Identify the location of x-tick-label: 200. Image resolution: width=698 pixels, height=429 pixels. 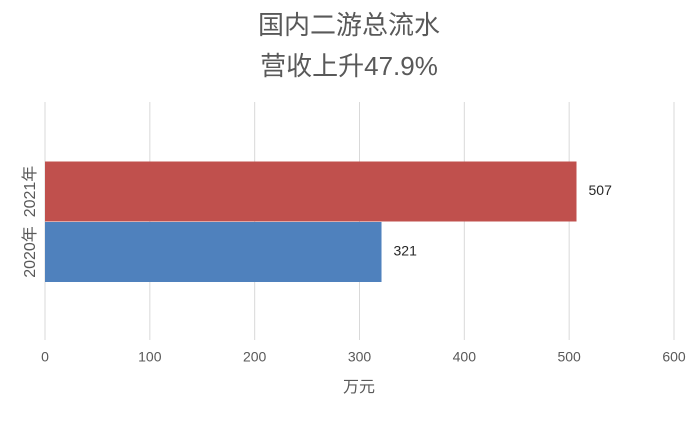
(255, 357).